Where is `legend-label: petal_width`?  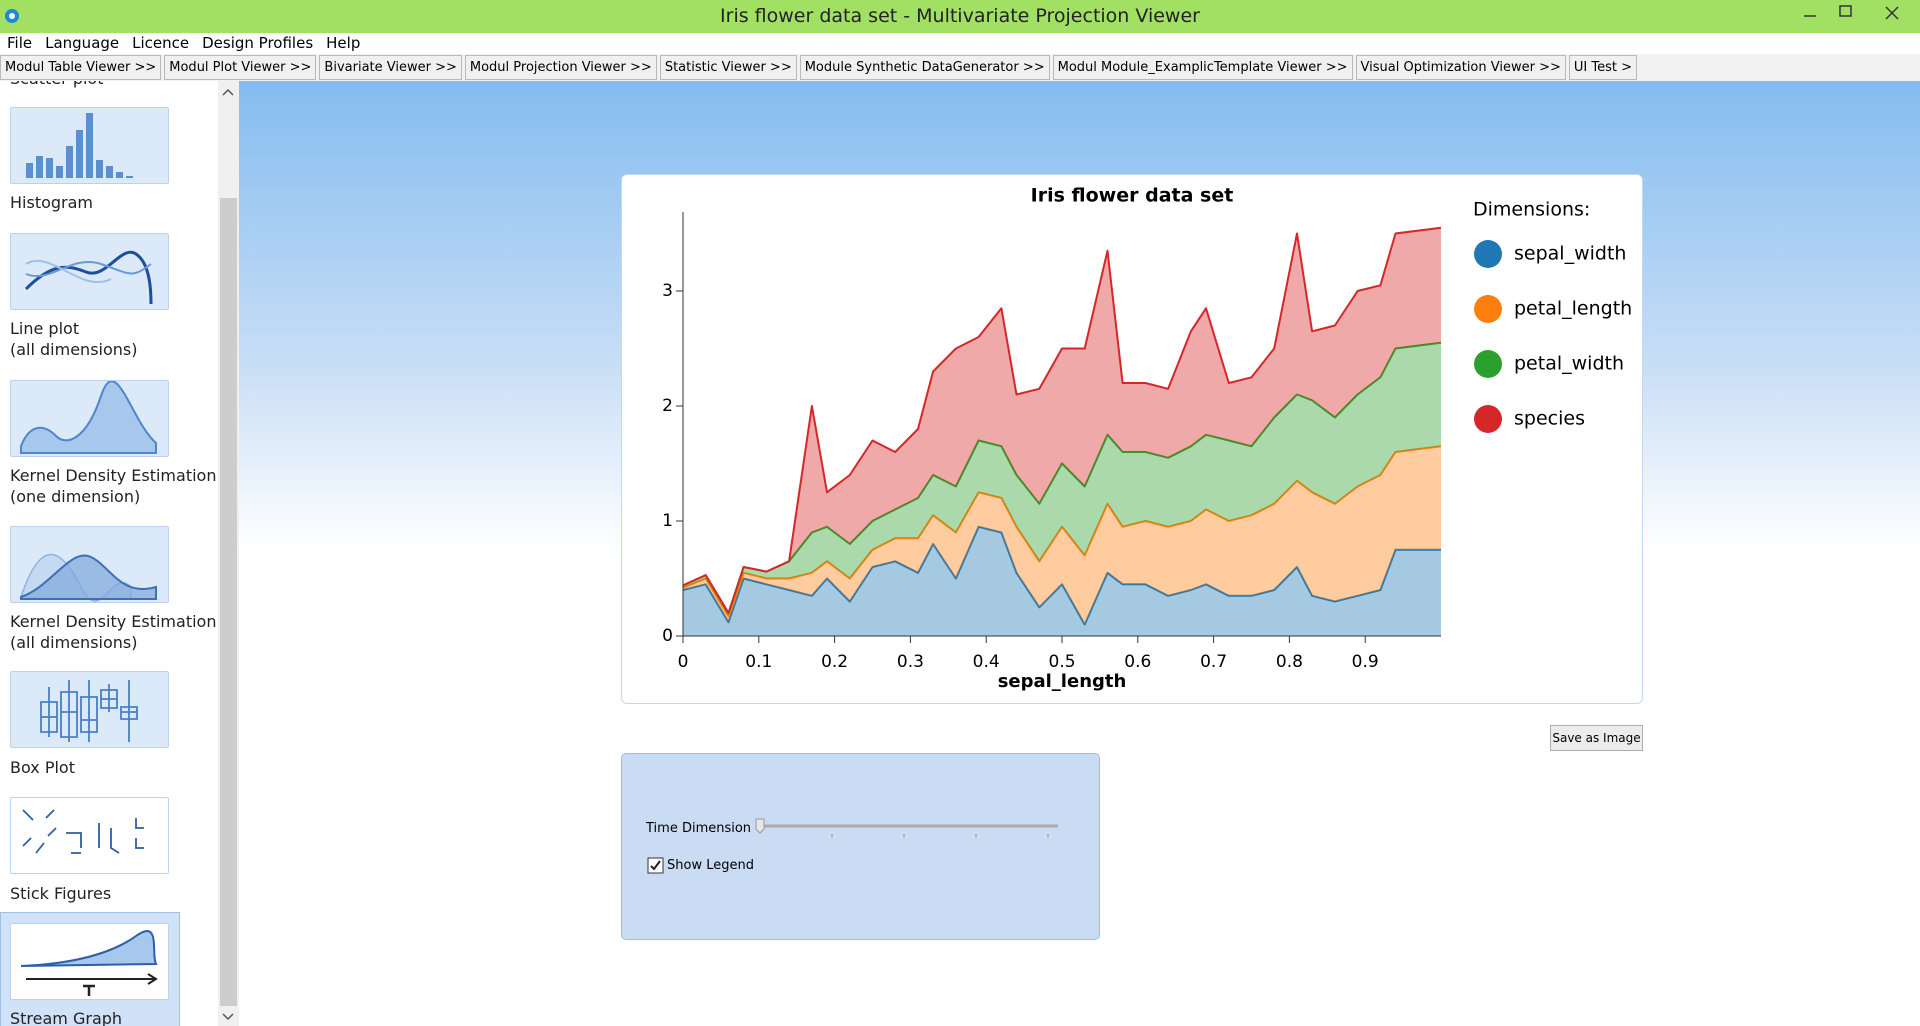
legend-label: petal_width is located at coordinates (1569, 364).